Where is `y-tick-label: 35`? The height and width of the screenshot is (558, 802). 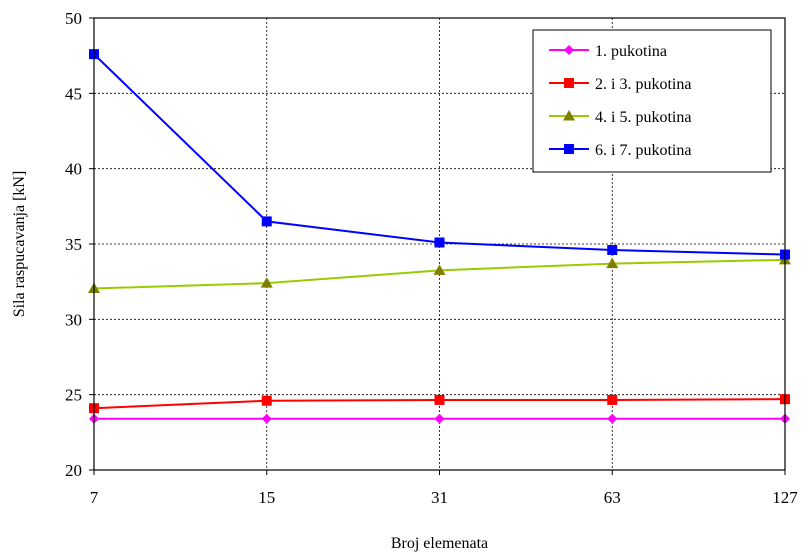
y-tick-label: 35 is located at coordinates (73, 244).